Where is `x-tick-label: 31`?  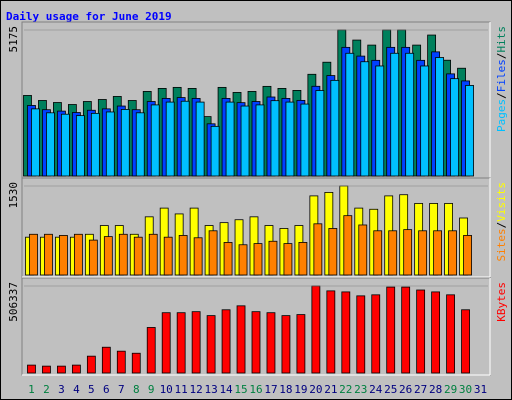
x-tick-label: 31 is located at coordinates (480, 389).